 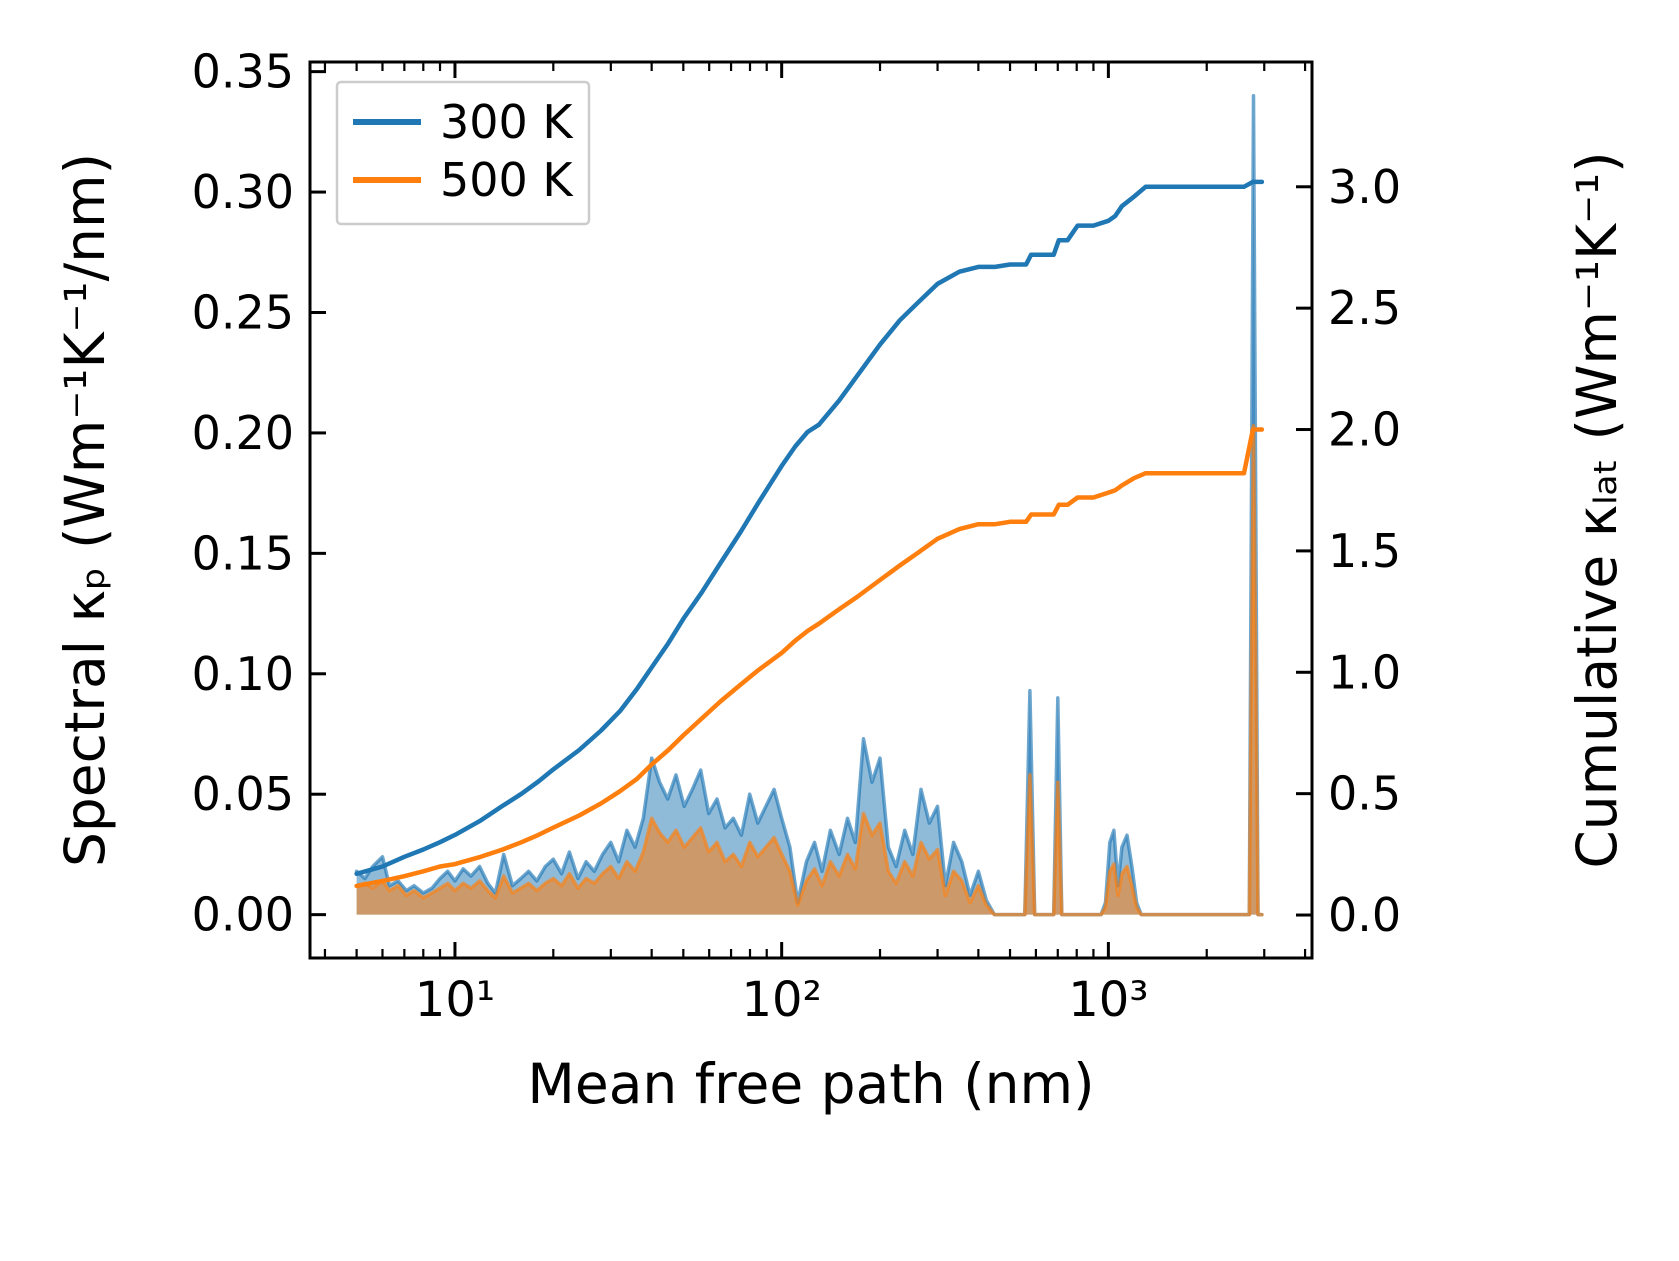 What do you see at coordinates (1364, 308) in the screenshot?
I see `y-right-tick-label: 2.5` at bounding box center [1364, 308].